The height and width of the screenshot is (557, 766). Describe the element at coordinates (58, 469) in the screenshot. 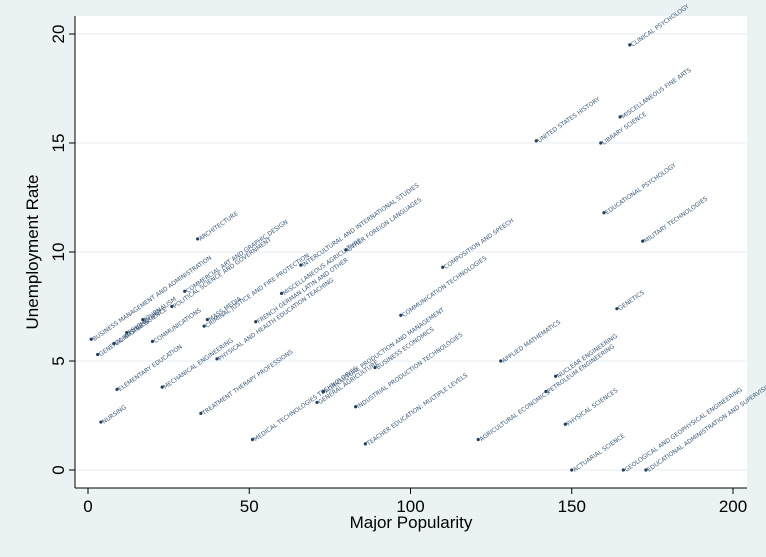

I see `y-tick-label: 0` at that location.